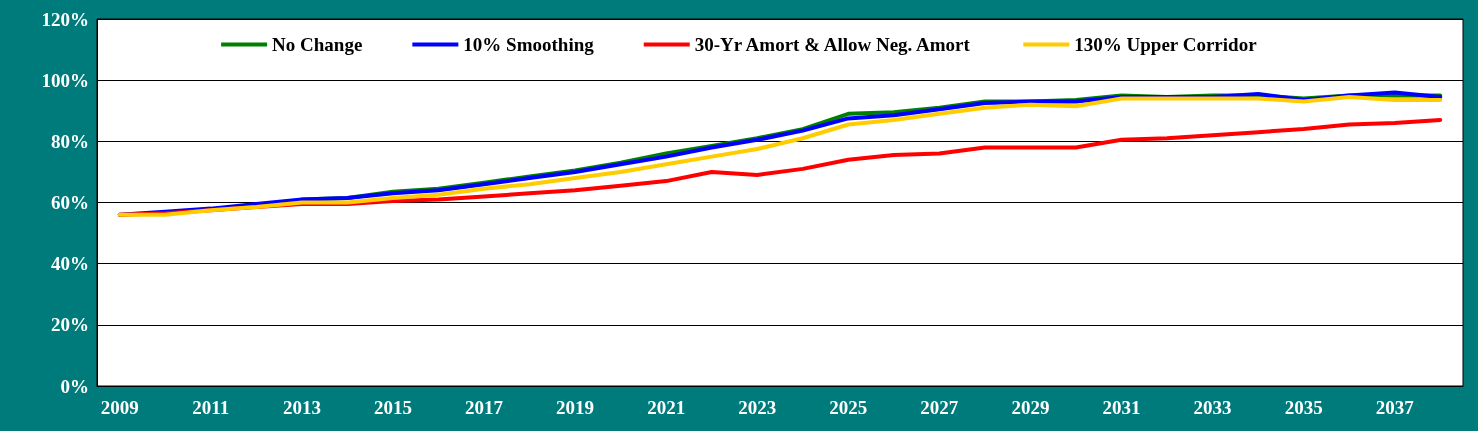 This screenshot has width=1478, height=431. Describe the element at coordinates (1303, 407) in the screenshot. I see `x-tick-label: 2035` at that location.